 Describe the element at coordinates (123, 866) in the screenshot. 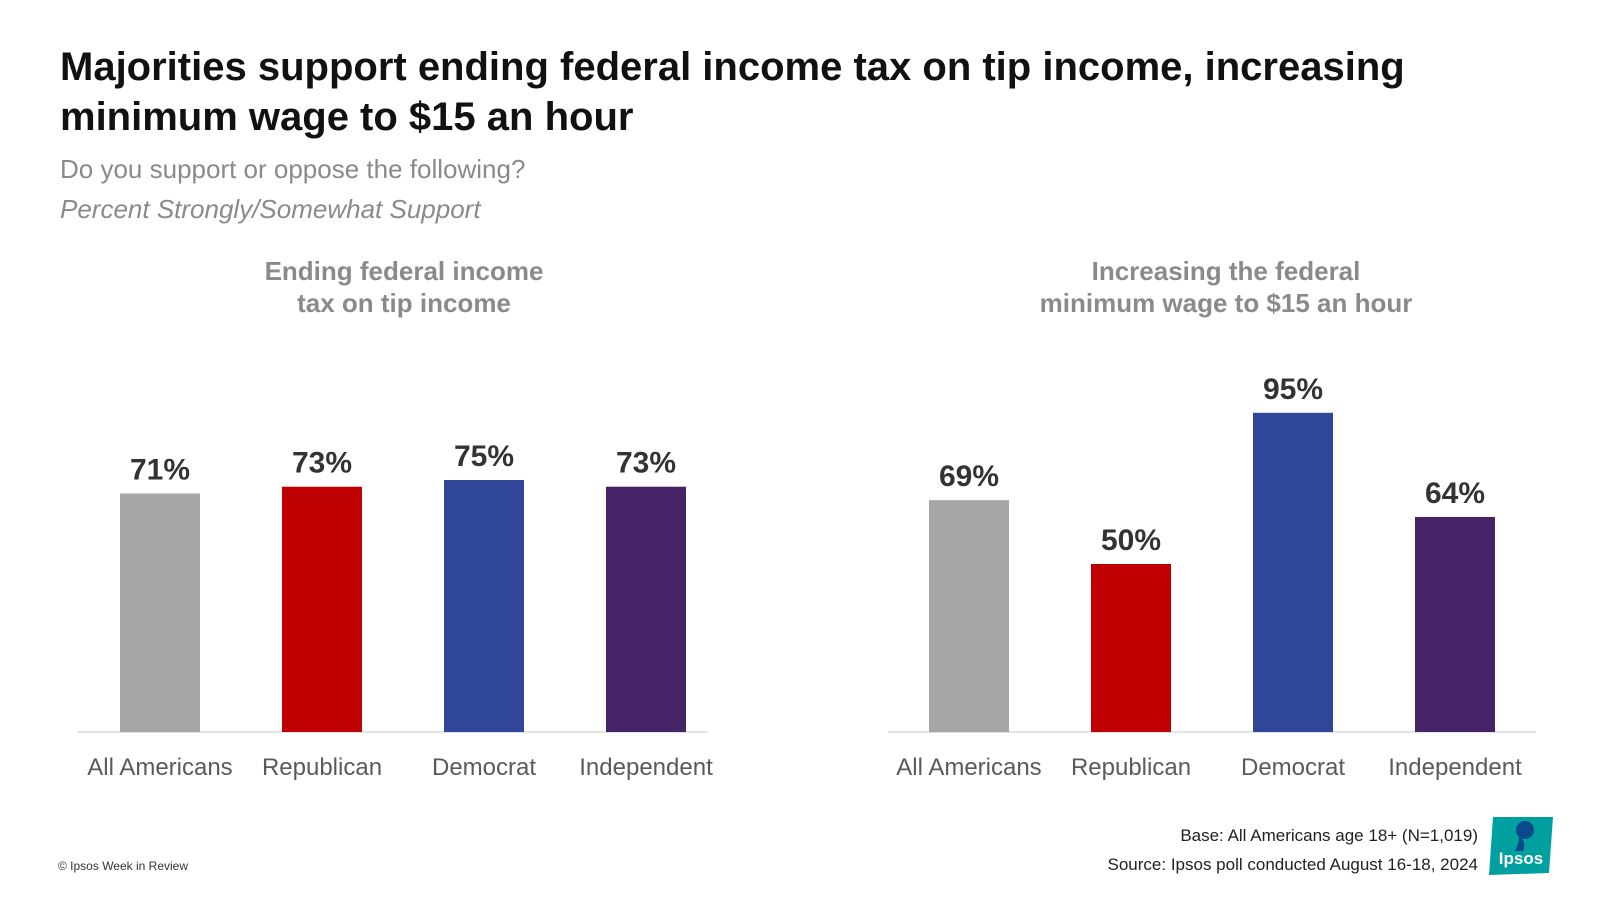

I see `copyright-note: © Ipsos Week in Review` at that location.